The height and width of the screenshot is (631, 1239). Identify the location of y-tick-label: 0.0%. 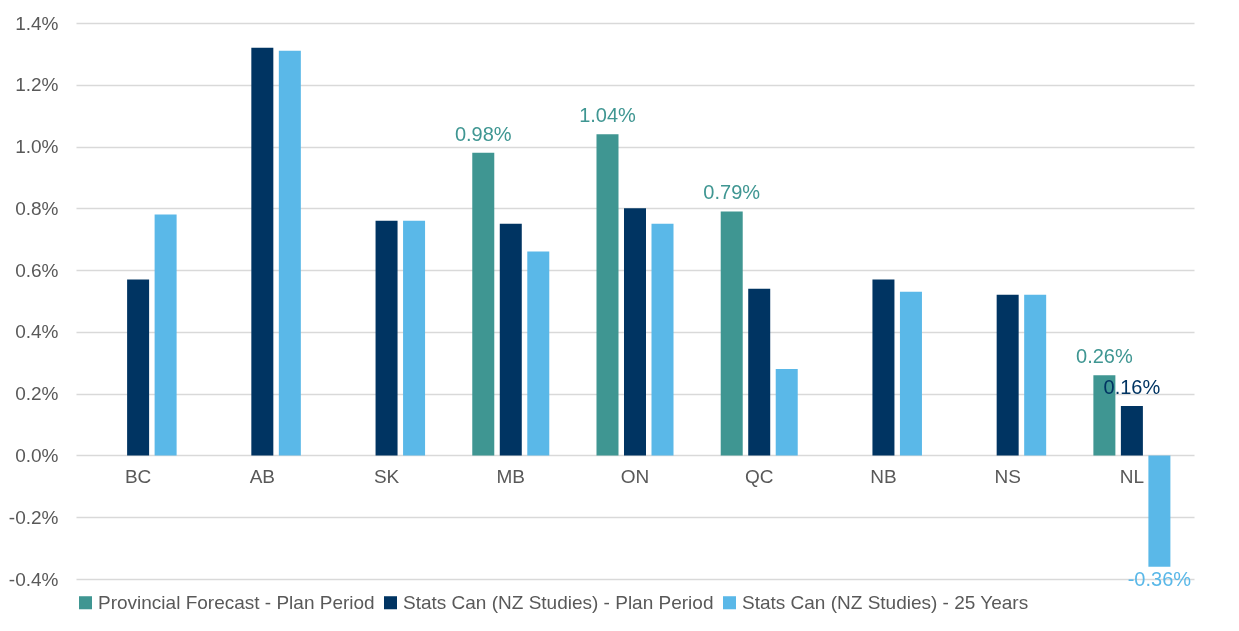
(37, 455).